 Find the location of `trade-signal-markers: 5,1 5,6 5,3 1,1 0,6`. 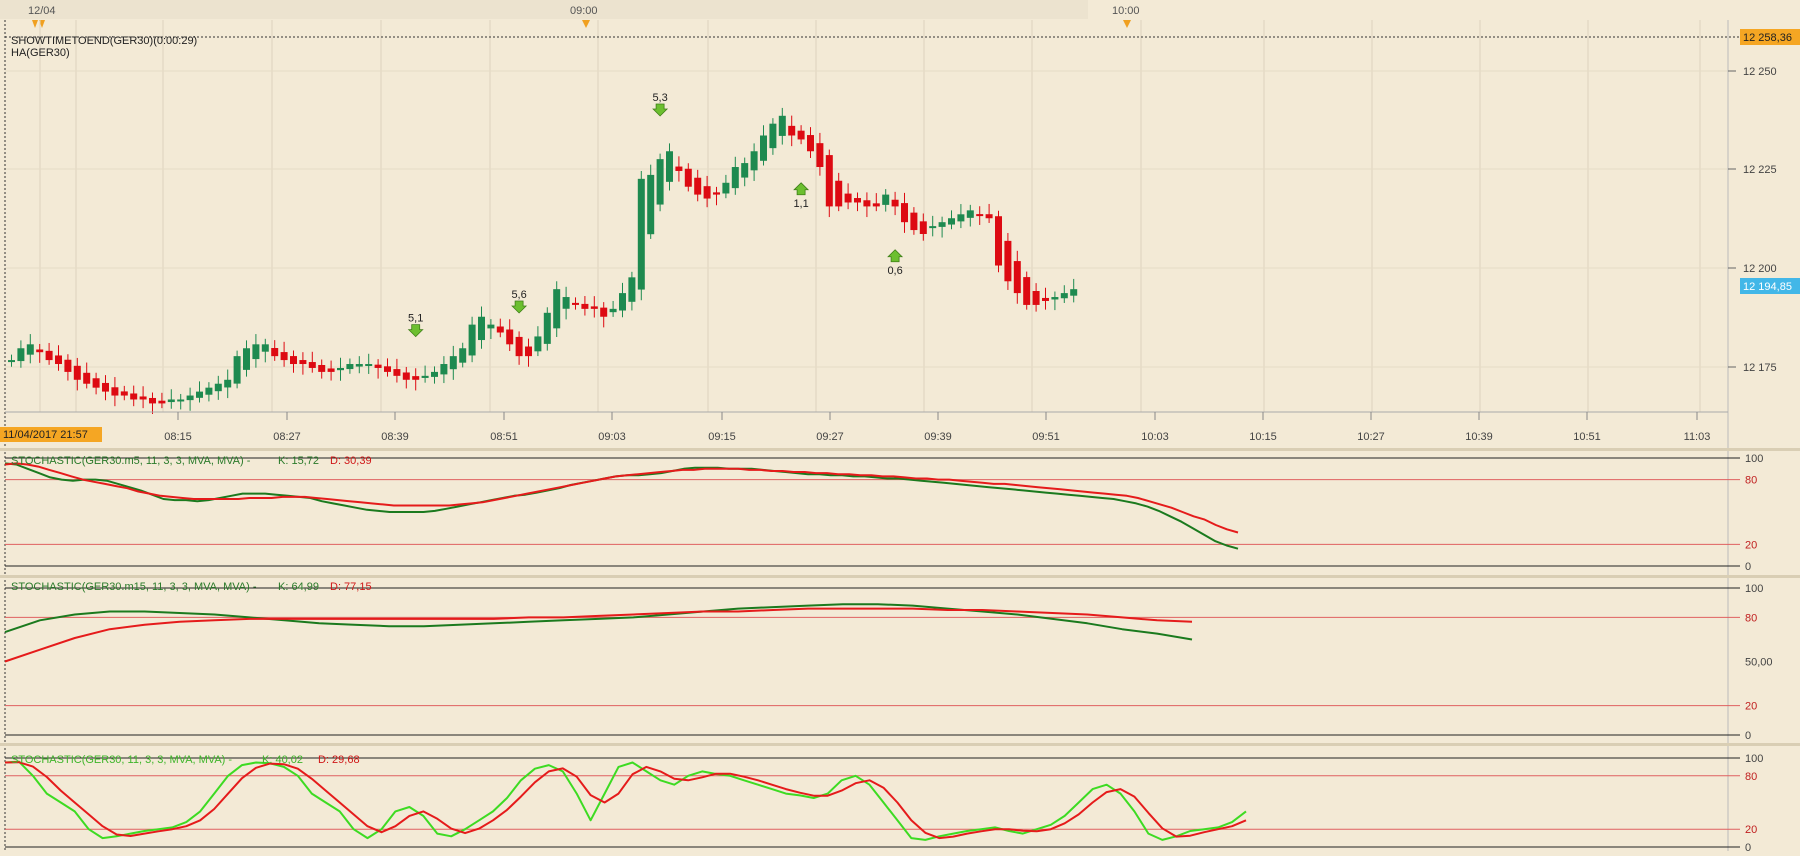

trade-signal-markers: 5,1 5,6 5,3 1,1 0,6 is located at coordinates (655, 215).